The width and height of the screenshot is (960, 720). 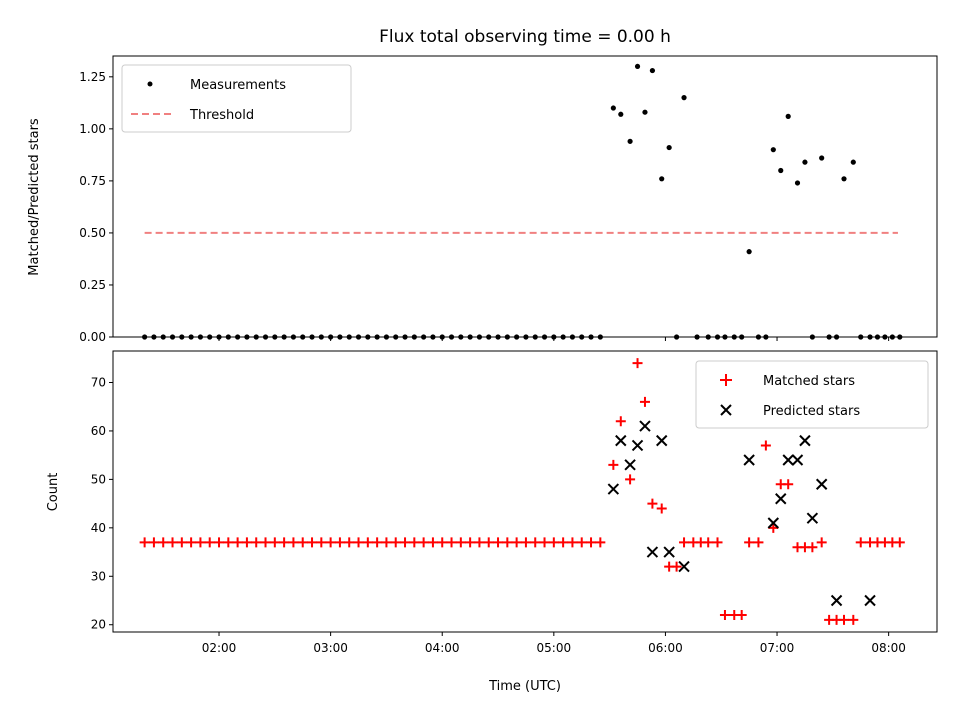 I want to click on top-y-axis-label: Matched/Predicted stars, so click(x=34, y=197).